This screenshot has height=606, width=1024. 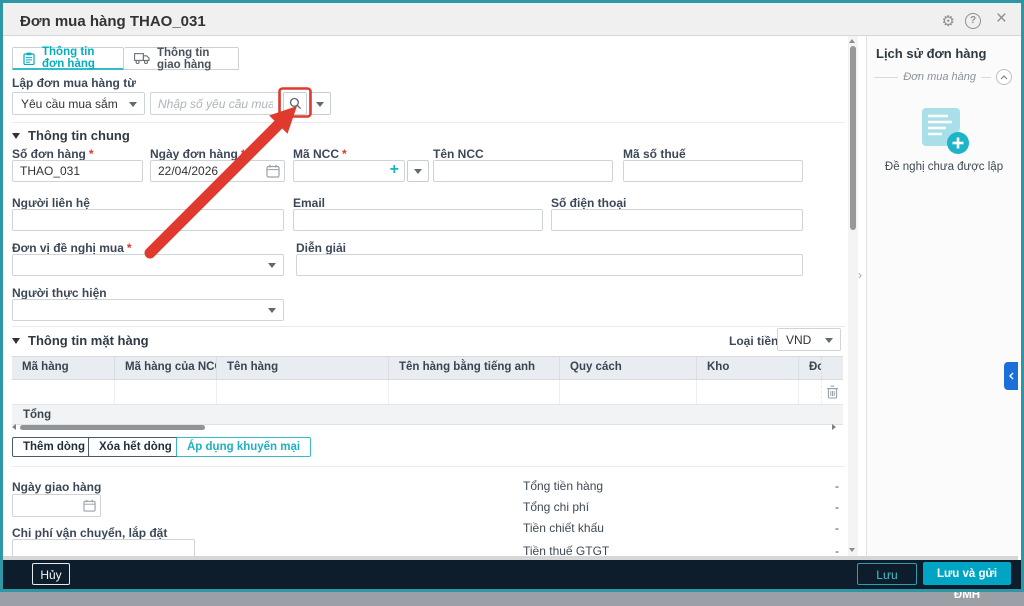 I want to click on contact-label: Người liên hệ, so click(x=51, y=203).